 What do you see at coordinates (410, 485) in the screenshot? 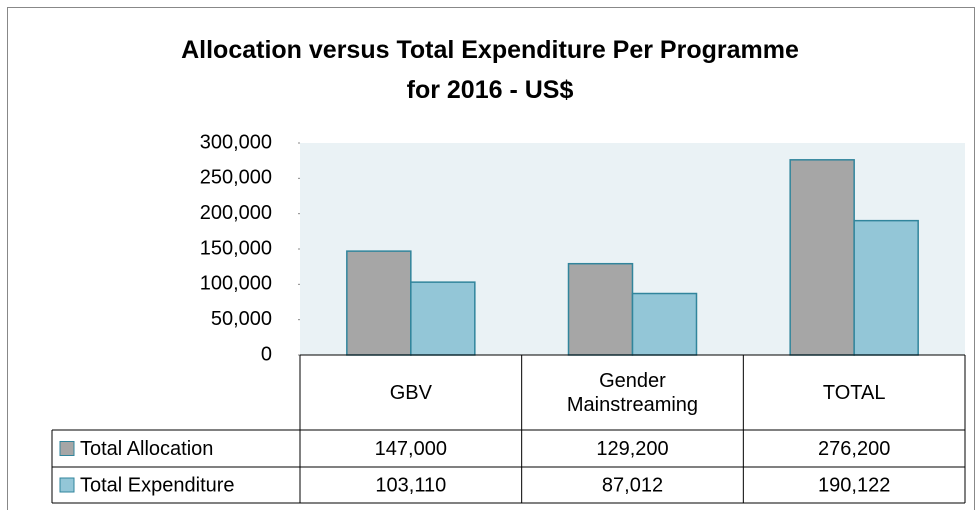
I see `data-label: 103,110` at bounding box center [410, 485].